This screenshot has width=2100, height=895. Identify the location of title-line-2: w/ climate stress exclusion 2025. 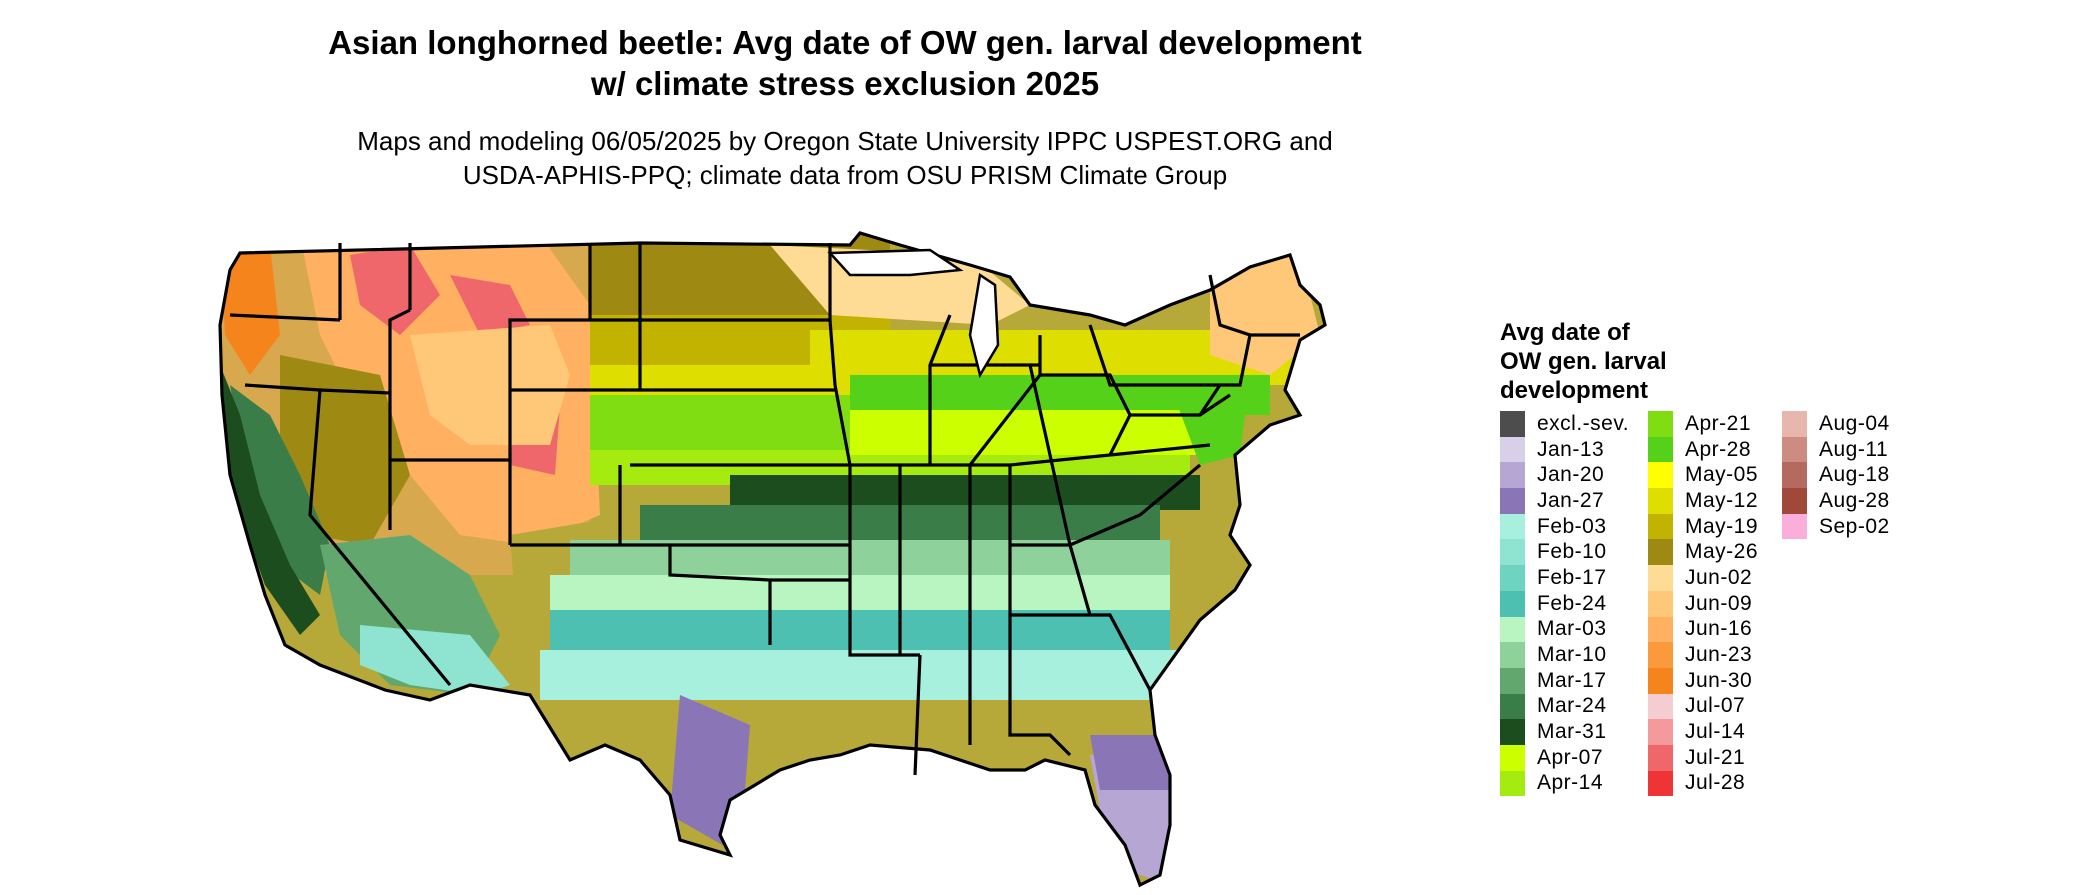
(845, 83).